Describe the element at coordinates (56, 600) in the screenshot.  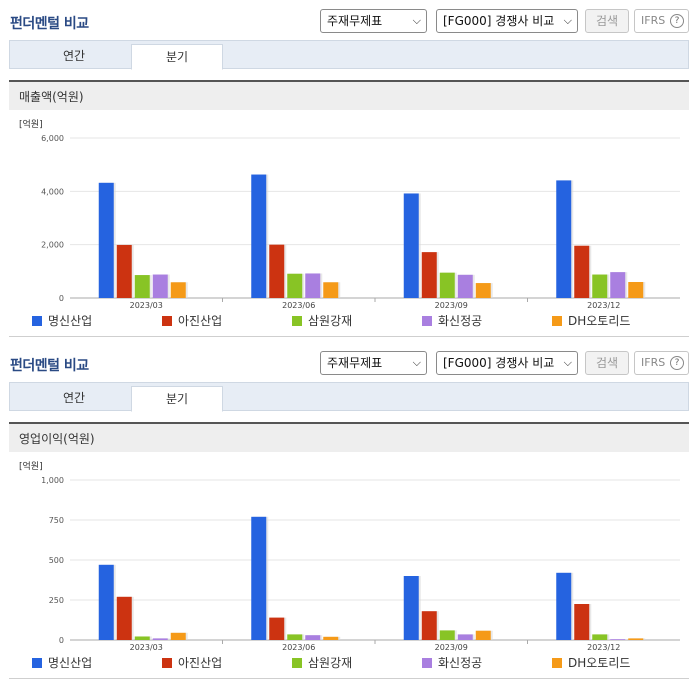
I see `y-tick-label: 250` at that location.